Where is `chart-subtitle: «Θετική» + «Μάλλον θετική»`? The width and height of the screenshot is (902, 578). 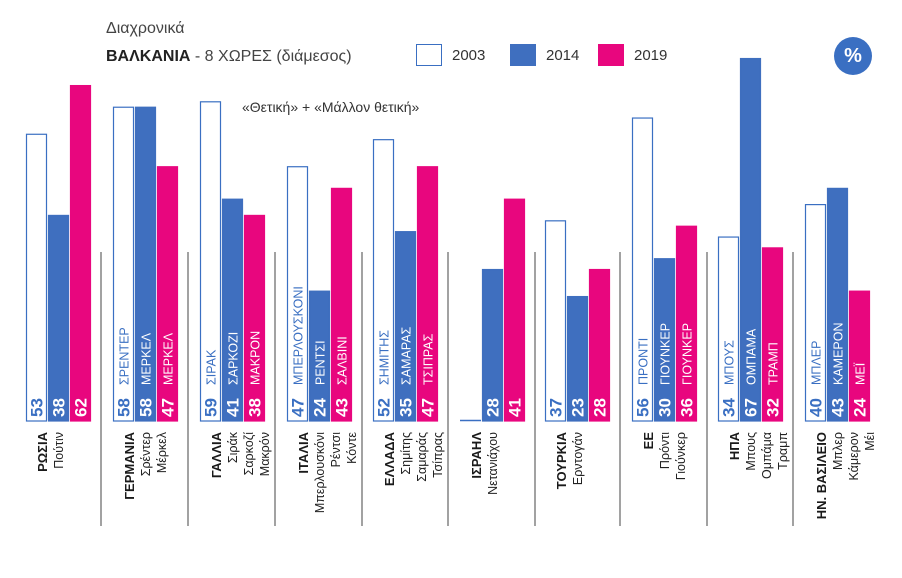 chart-subtitle: «Θετική» + «Μάλλον θετική» is located at coordinates (331, 107).